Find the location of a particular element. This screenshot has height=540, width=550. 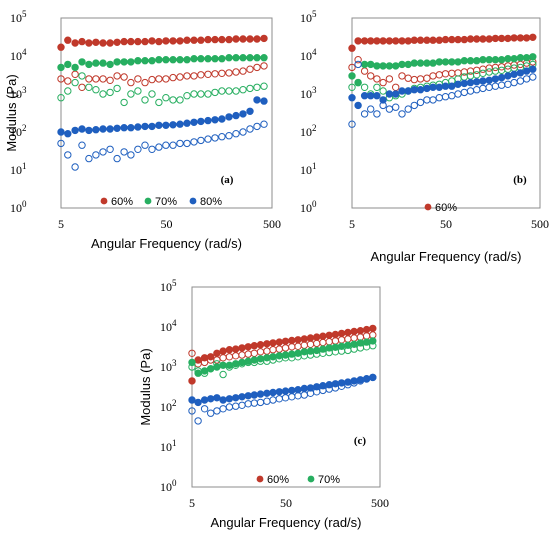

plot-area-frame is located at coordinates (446, 113).